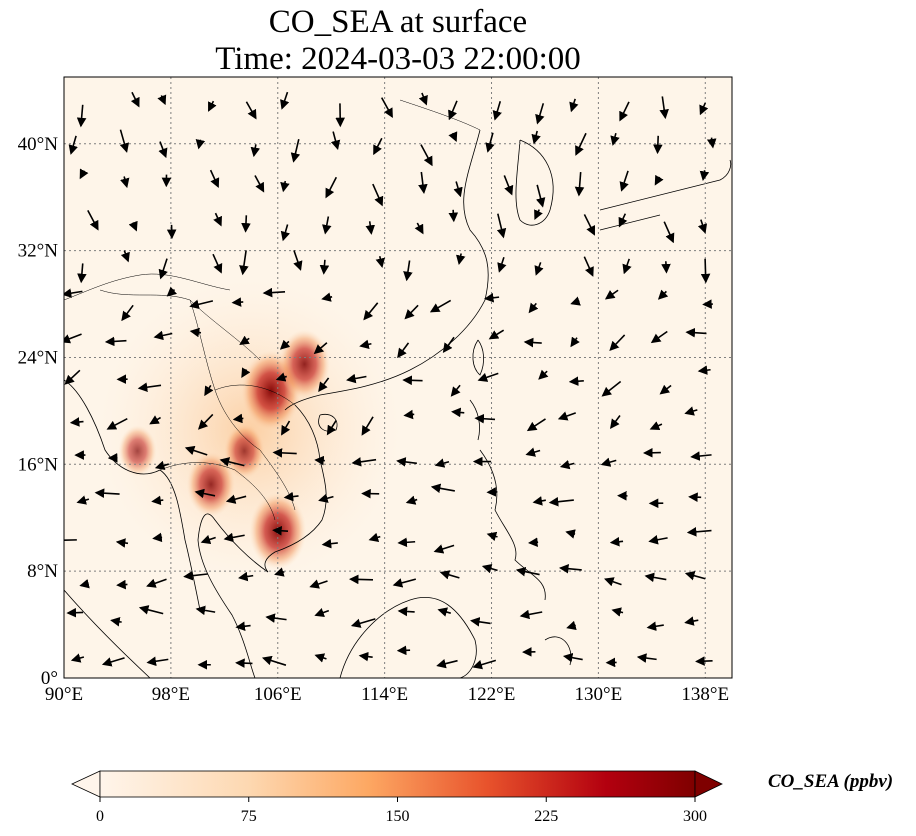 The image size is (916, 836). Describe the element at coordinates (38, 357) in the screenshot. I see `y-tick-label: 24°N` at that location.